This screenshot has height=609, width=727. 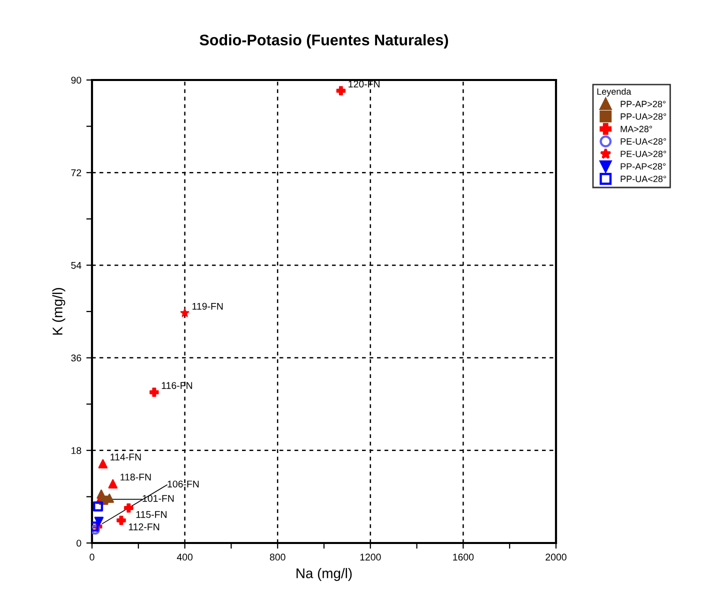 I want to click on legend-label: PP-AP>28°, so click(x=643, y=104).